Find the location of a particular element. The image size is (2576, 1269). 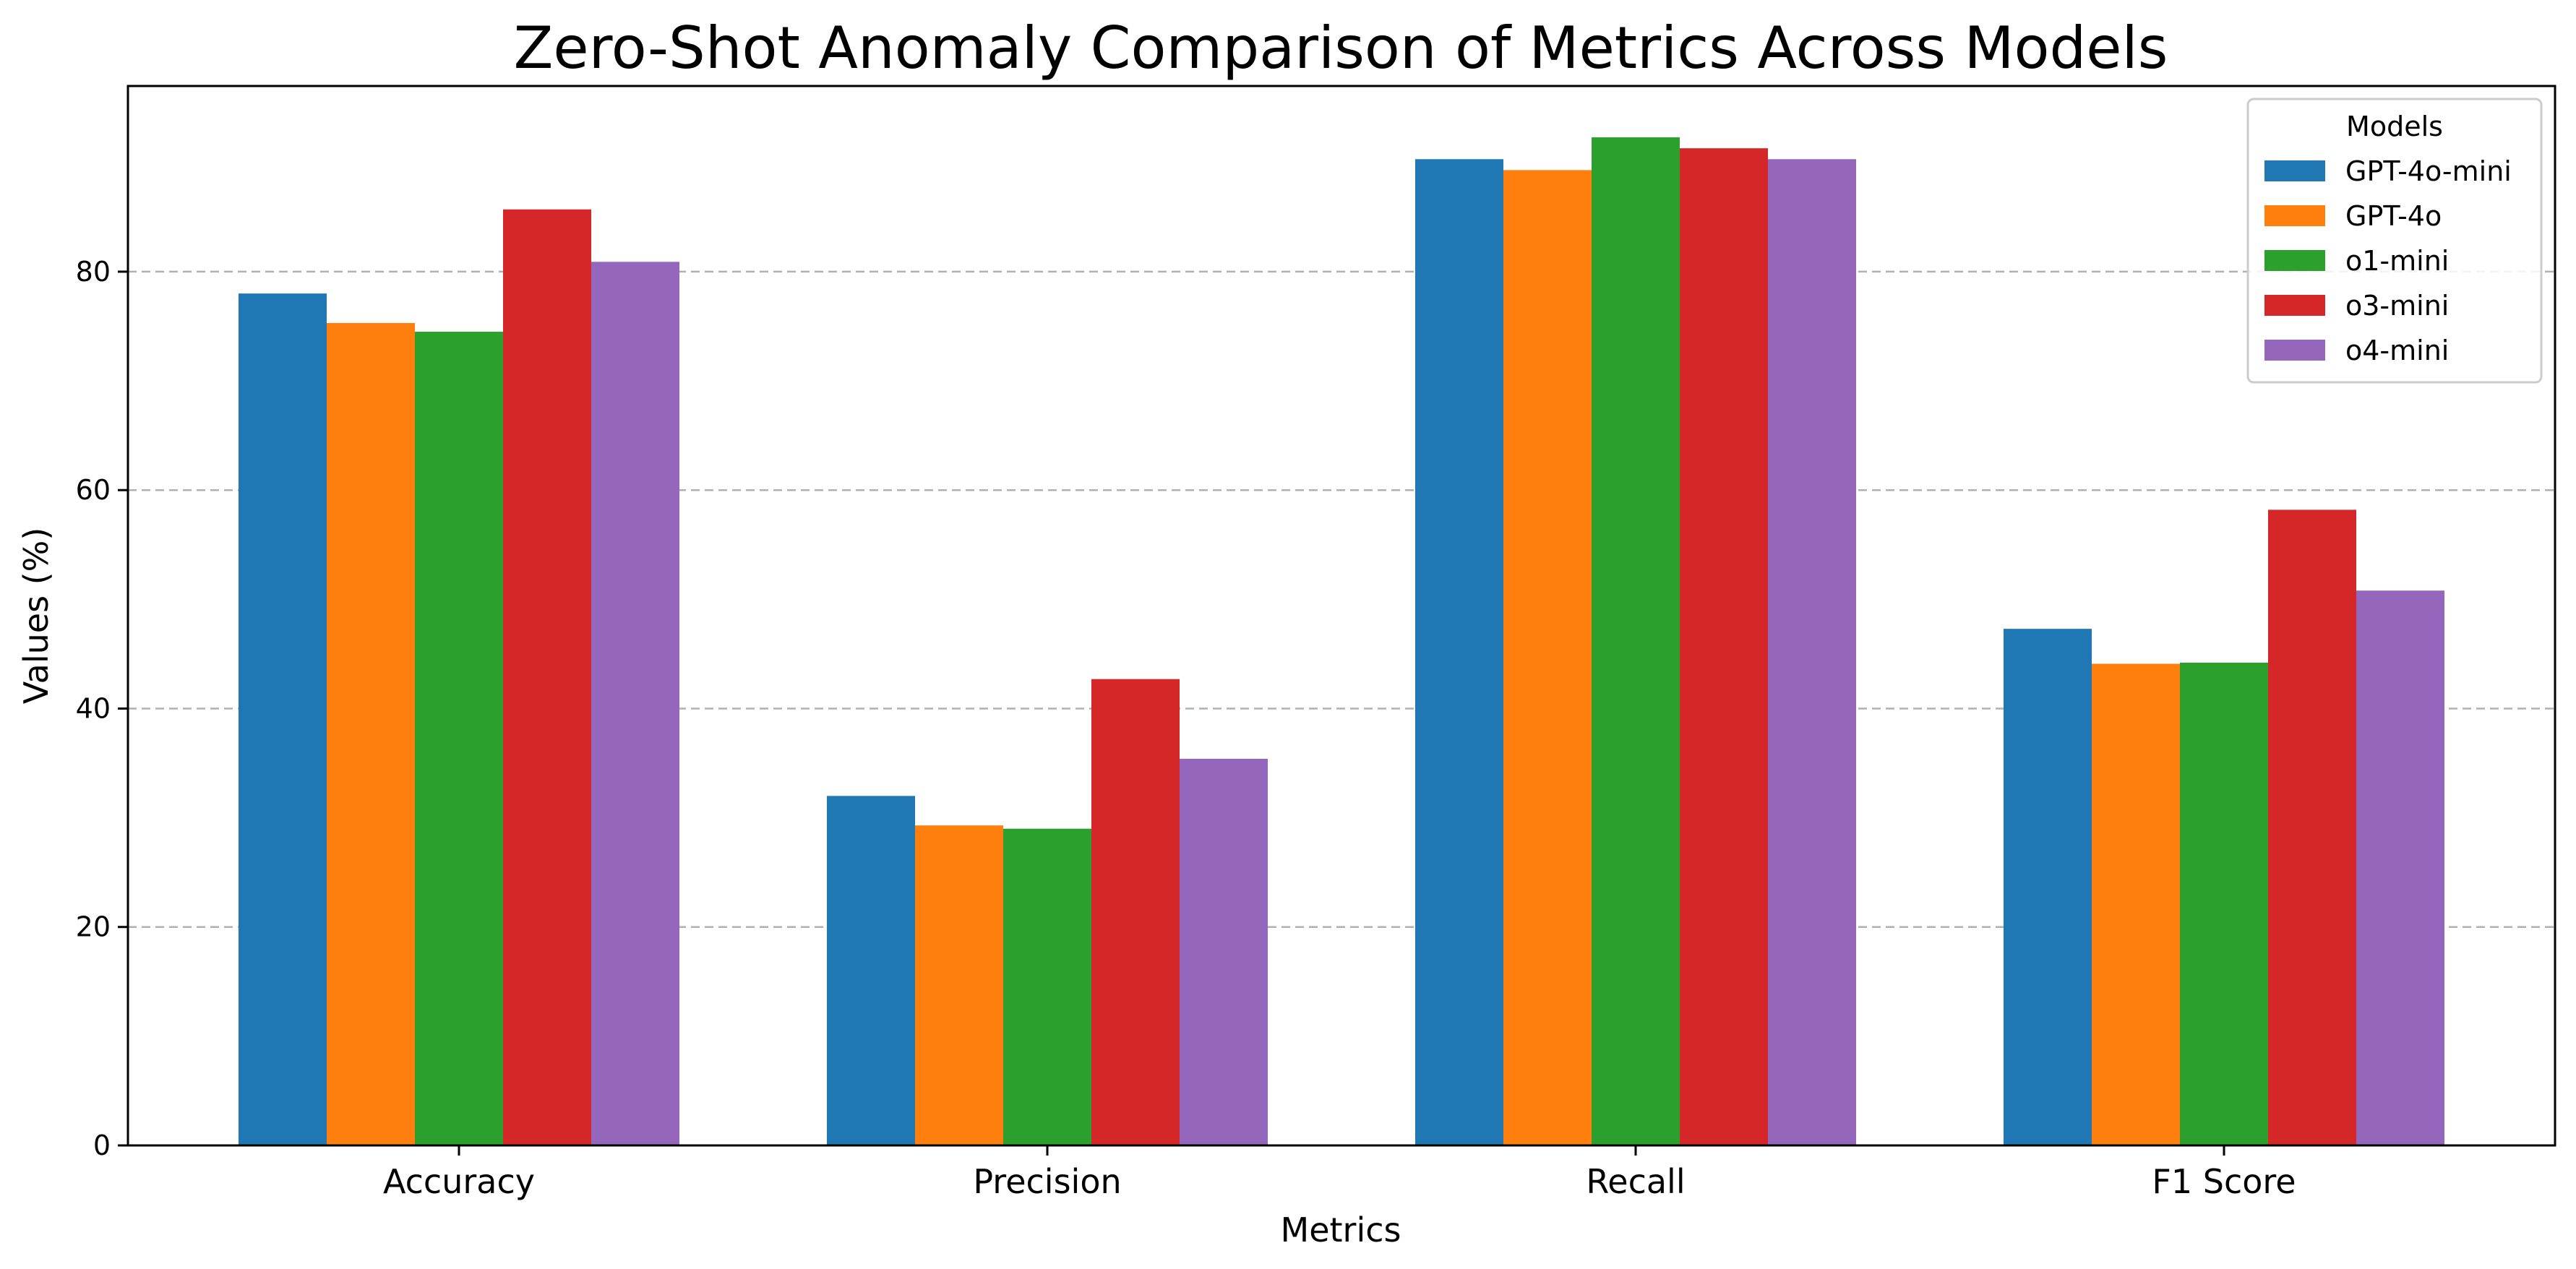

y-axis: 0 20 40 60 80 is located at coordinates (102, 708).